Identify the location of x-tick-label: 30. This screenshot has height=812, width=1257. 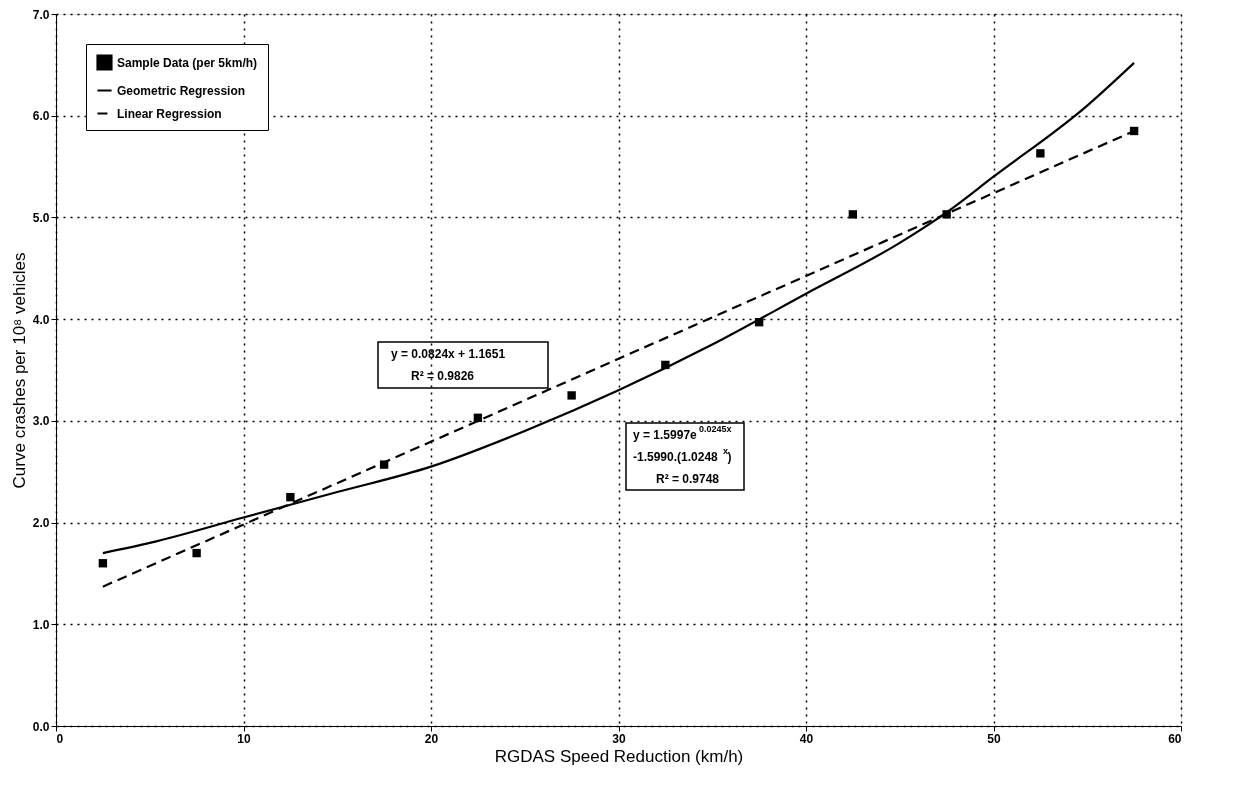
(619, 738).